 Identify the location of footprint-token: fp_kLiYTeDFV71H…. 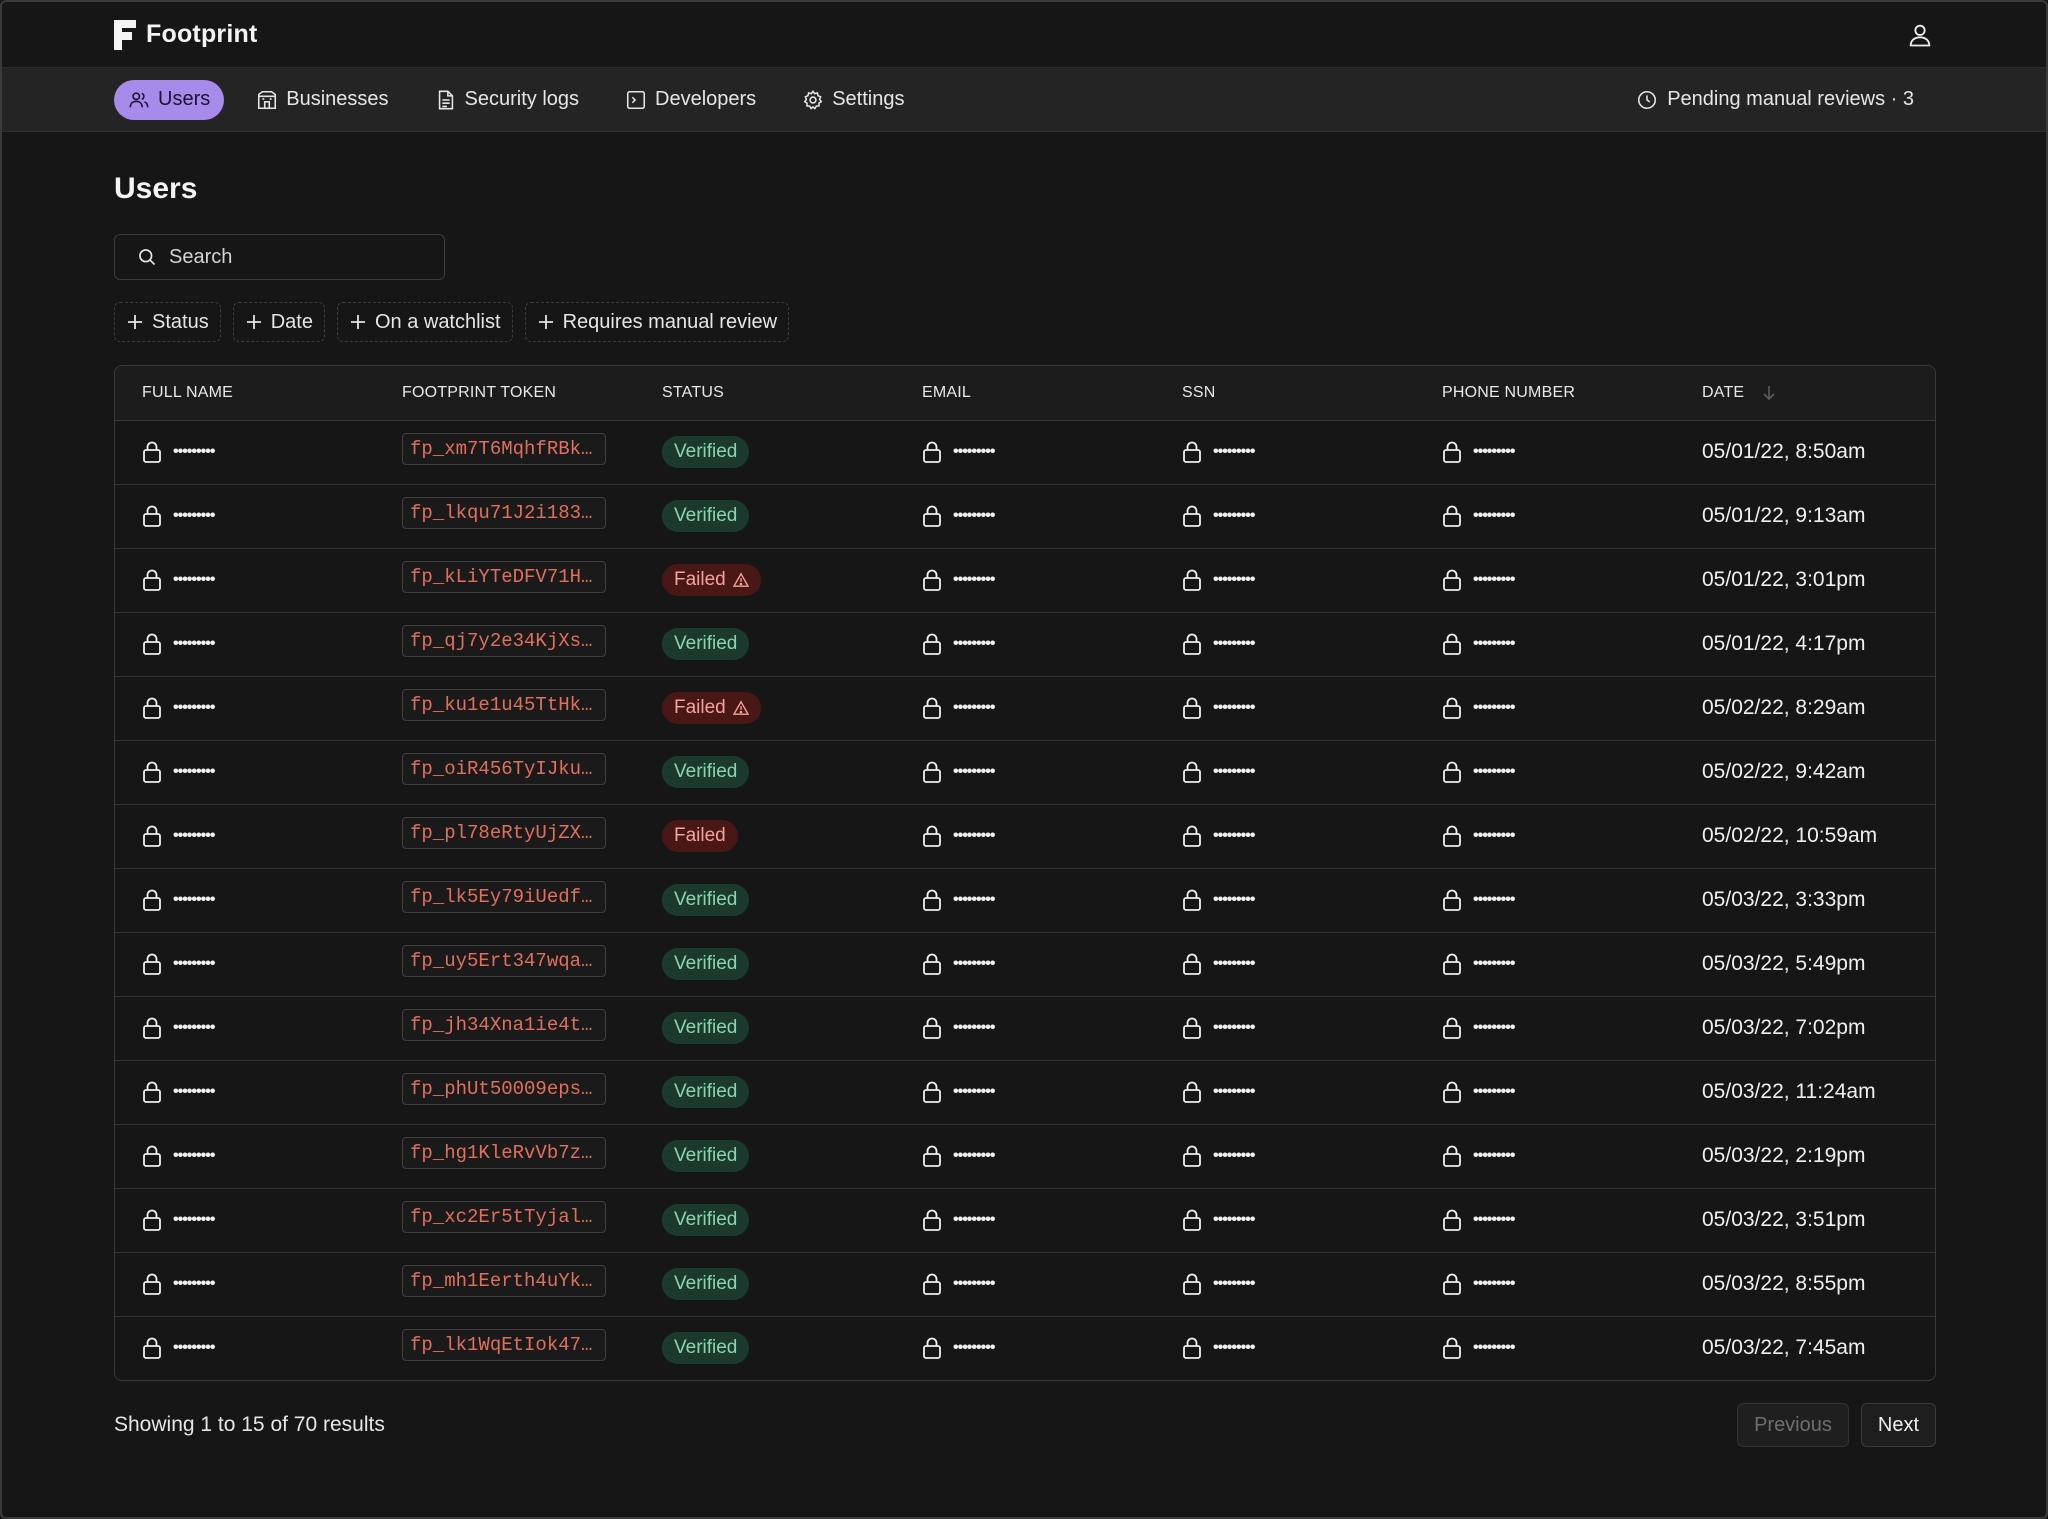
(504, 577).